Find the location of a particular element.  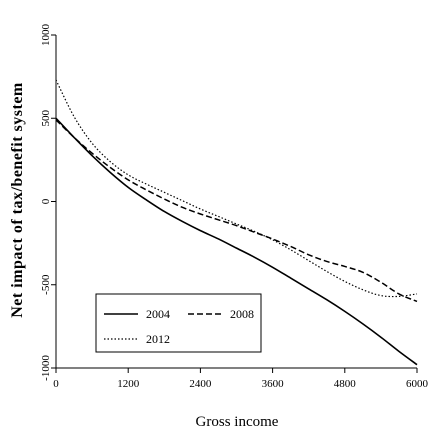

y-tick-label: 0 is located at coordinates (46, 201).